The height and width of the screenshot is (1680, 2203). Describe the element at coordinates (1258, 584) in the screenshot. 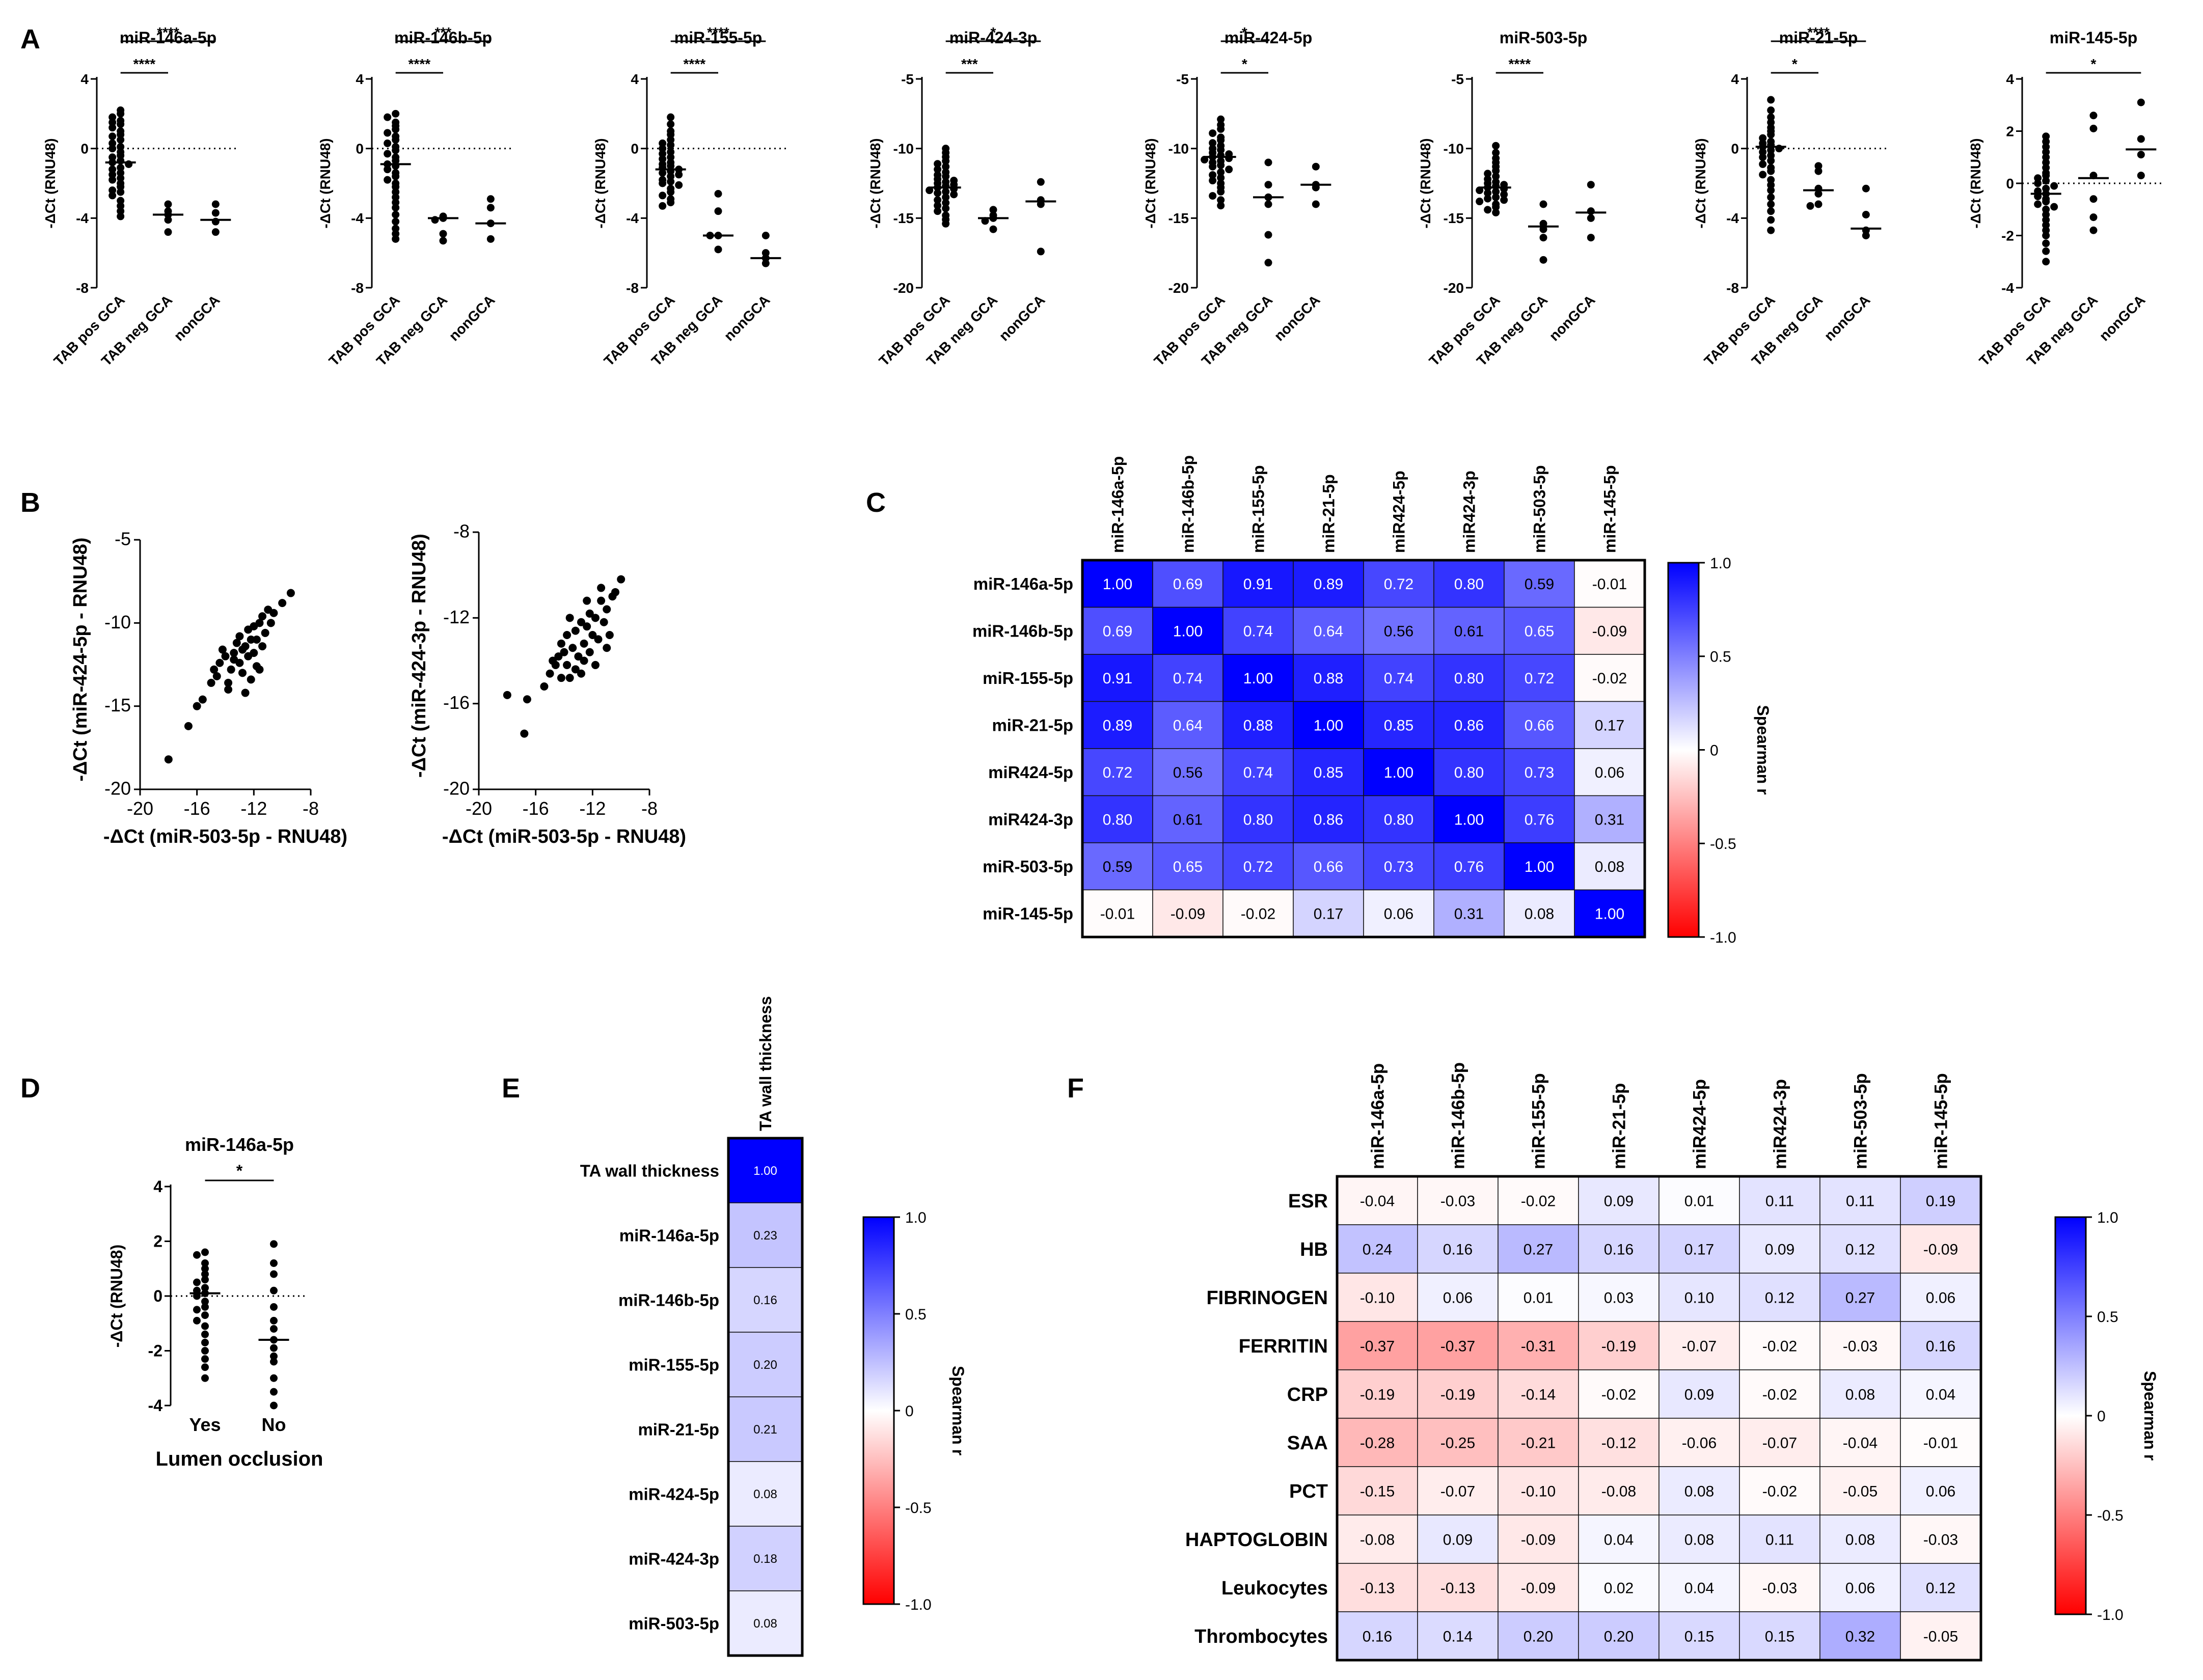

I see `cell-value: 0.91` at that location.